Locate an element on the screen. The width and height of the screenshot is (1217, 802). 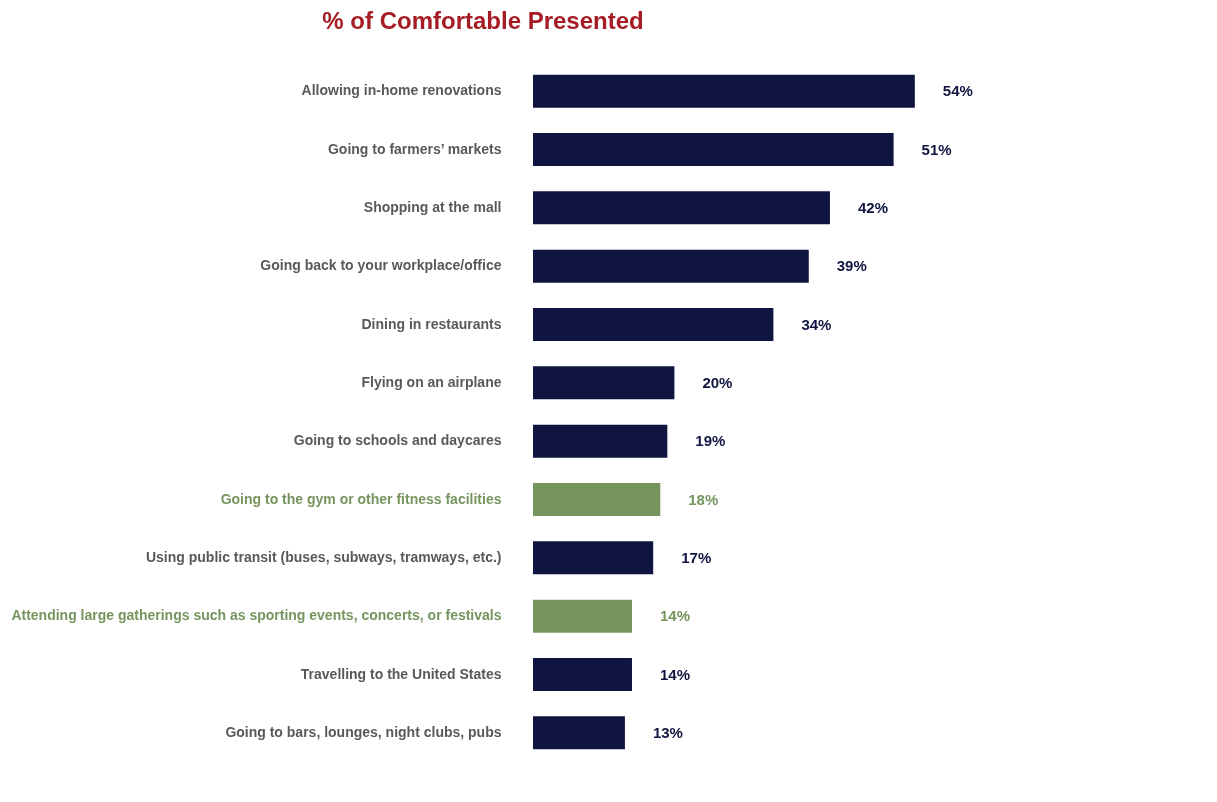
y-tick-label: Flying on an airplane is located at coordinates (431, 381).